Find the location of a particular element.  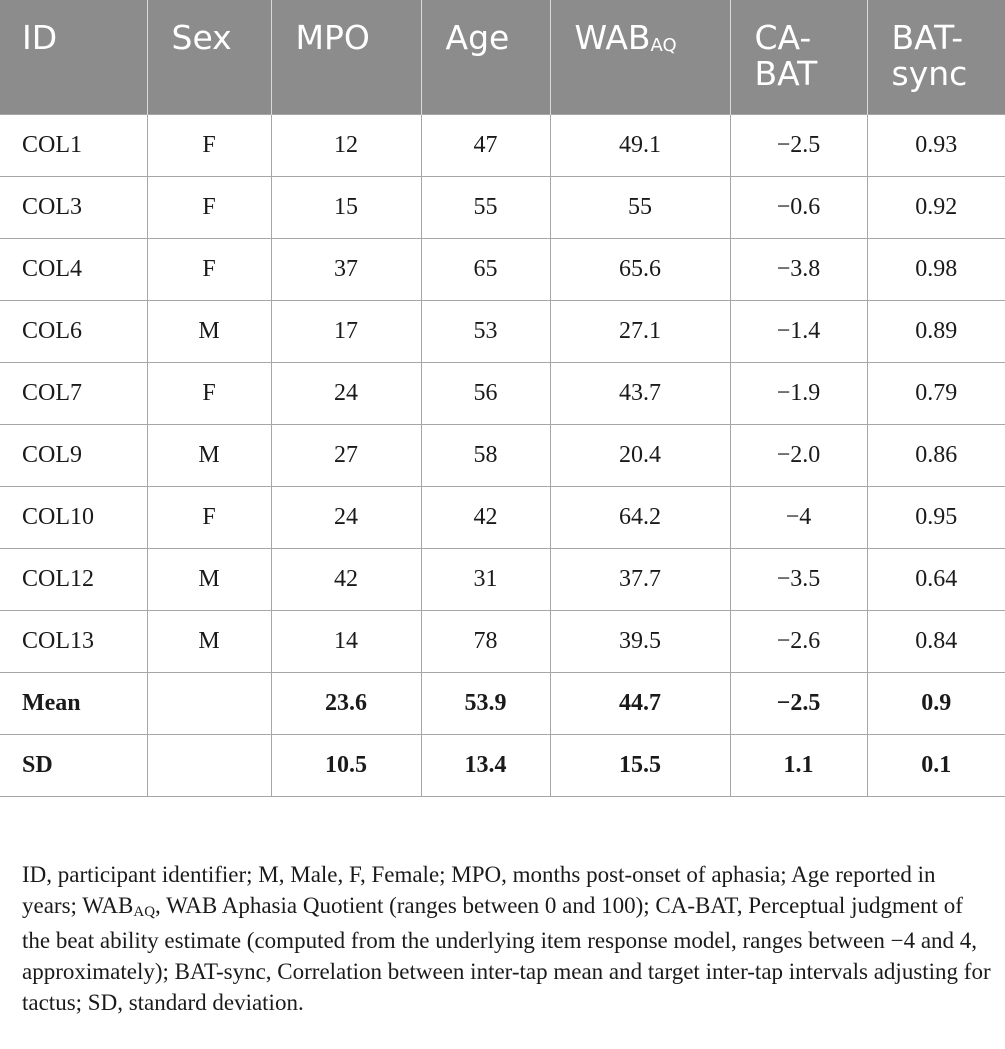

table-row: COL13 M 14 78 39.5 −2.6 0.84 is located at coordinates (502, 641).